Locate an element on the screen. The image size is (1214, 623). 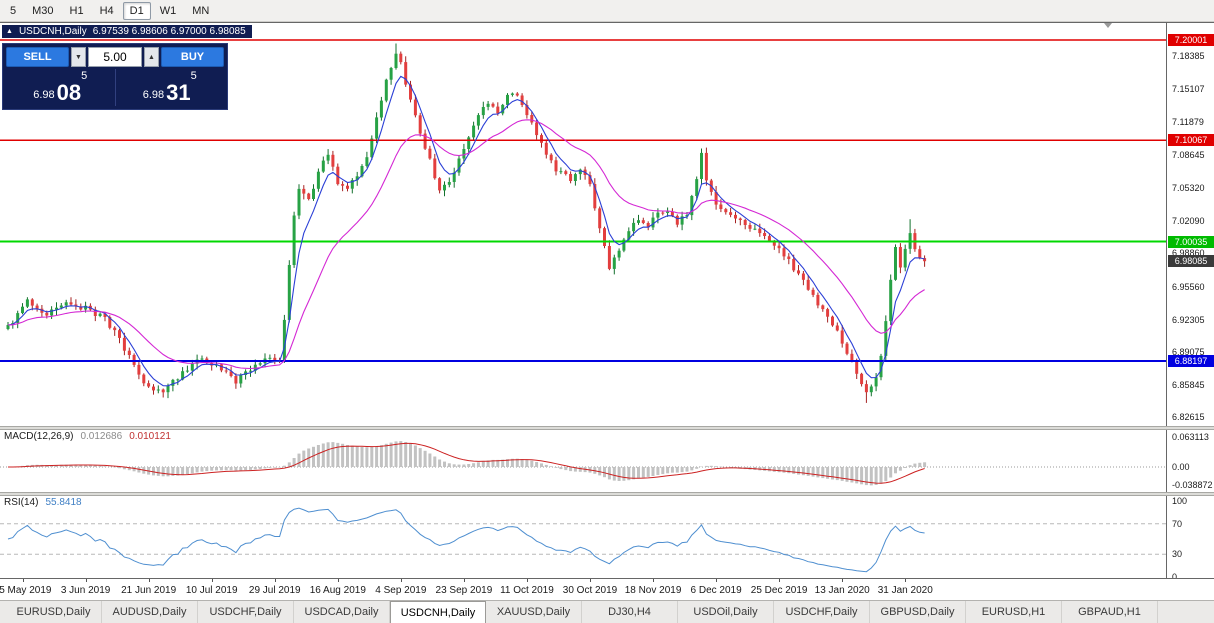
timeframe-button-h1: H1 is located at coordinates (76, 10).